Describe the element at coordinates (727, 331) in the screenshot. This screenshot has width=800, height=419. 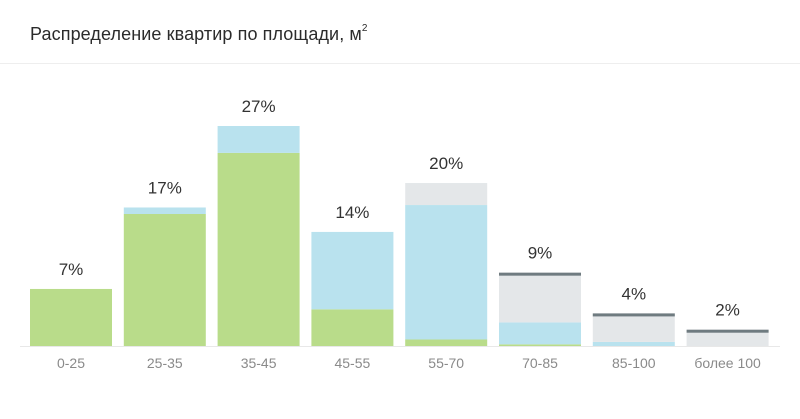
I see `bar-8-cap` at that location.